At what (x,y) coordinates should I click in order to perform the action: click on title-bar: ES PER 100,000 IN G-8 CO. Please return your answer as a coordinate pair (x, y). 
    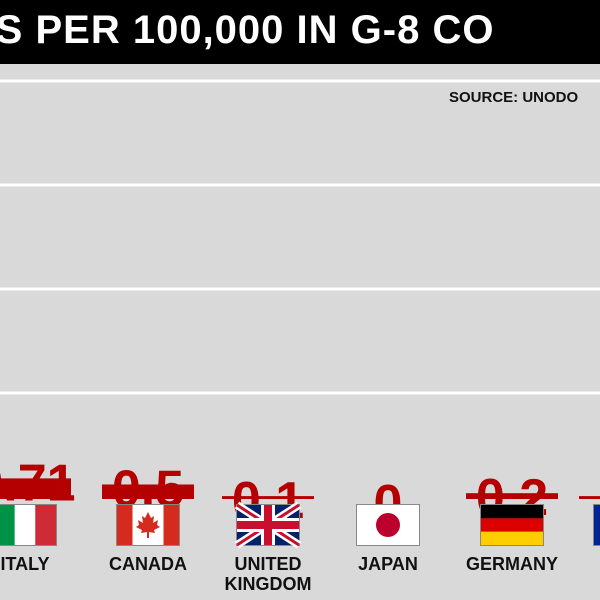
    Looking at the image, I should click on (300, 32).